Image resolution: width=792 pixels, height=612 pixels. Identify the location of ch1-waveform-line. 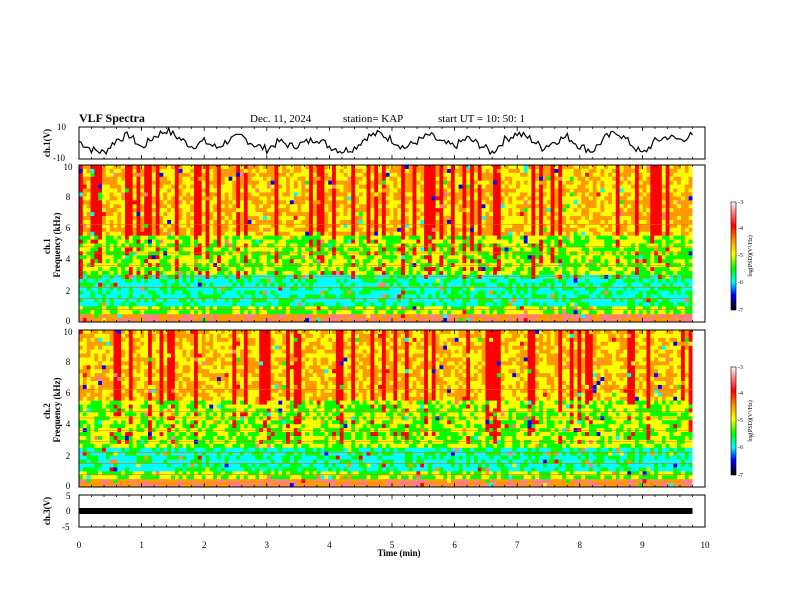
(385, 141).